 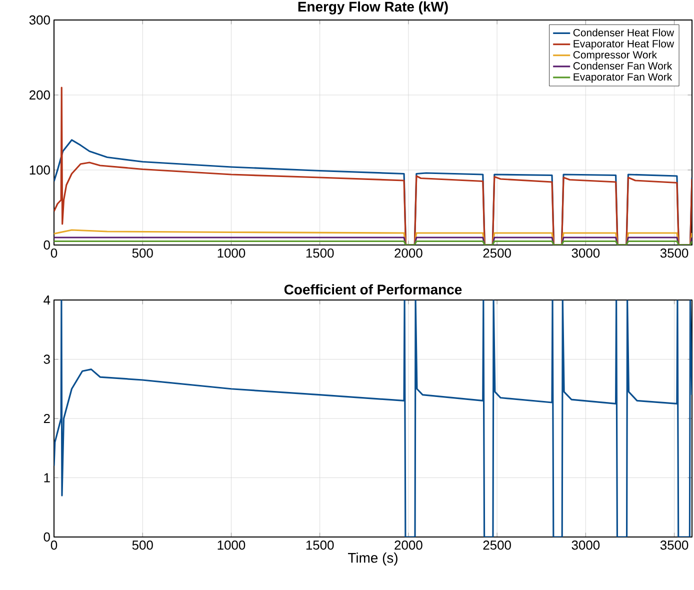 I want to click on line-series, so click(x=373, y=237).